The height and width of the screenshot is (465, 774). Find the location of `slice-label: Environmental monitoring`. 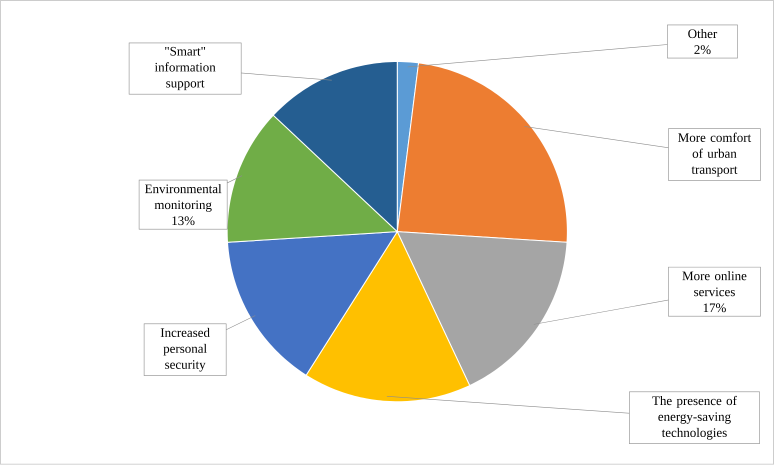

slice-label: Environmental monitoring is located at coordinates (183, 198).